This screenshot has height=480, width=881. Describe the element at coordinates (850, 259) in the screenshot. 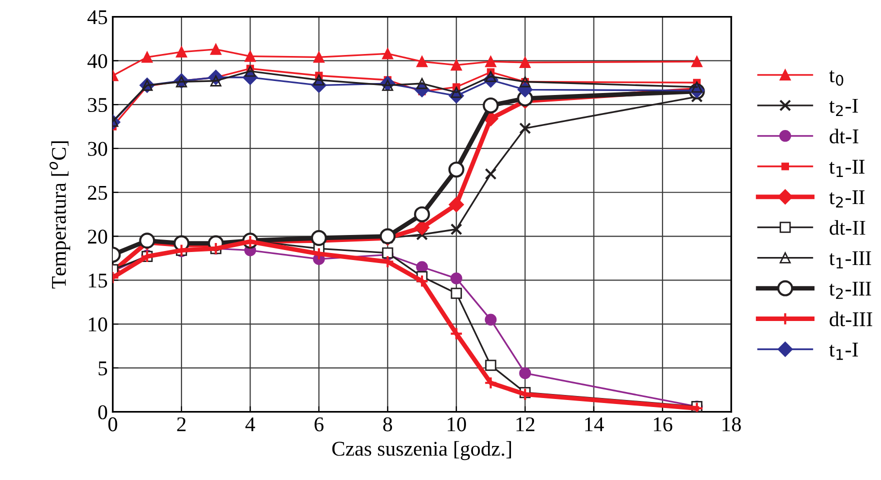

I see `legend-label: t$_{1}$-III` at that location.